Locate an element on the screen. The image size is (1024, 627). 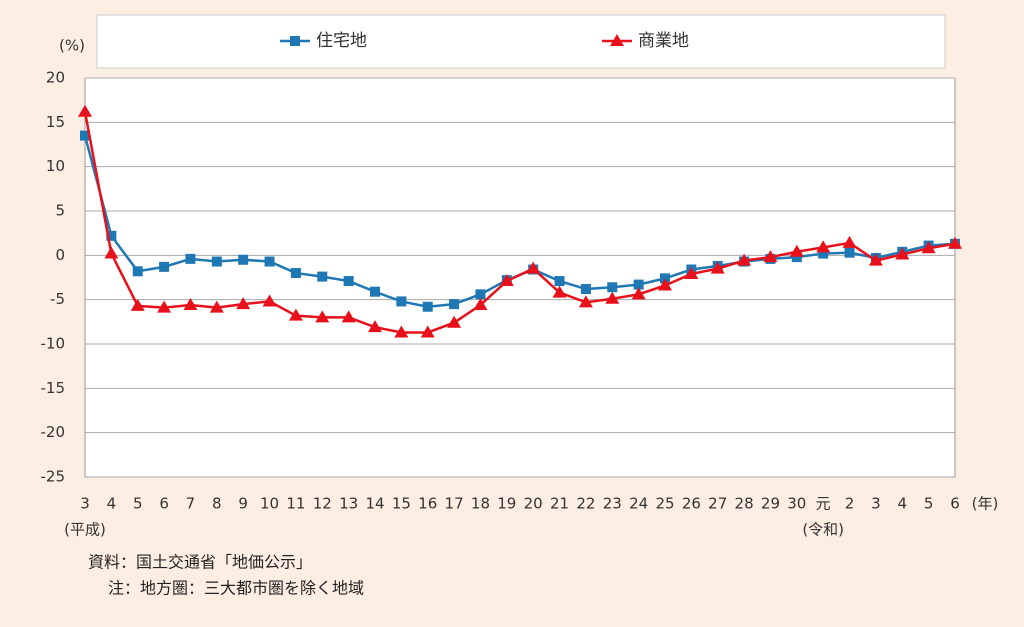
era-label: (平成) is located at coordinates (85, 530).